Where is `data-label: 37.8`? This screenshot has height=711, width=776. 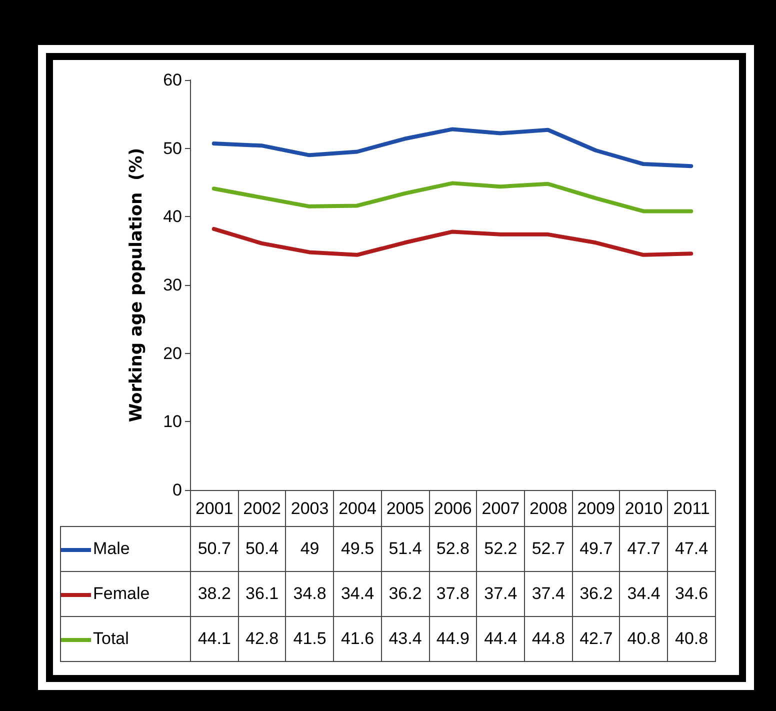
data-label: 37.8 is located at coordinates (453, 594).